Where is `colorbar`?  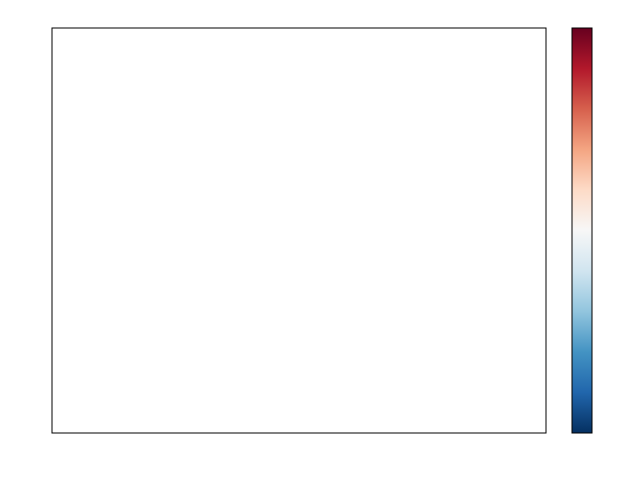
colorbar is located at coordinates (582, 230).